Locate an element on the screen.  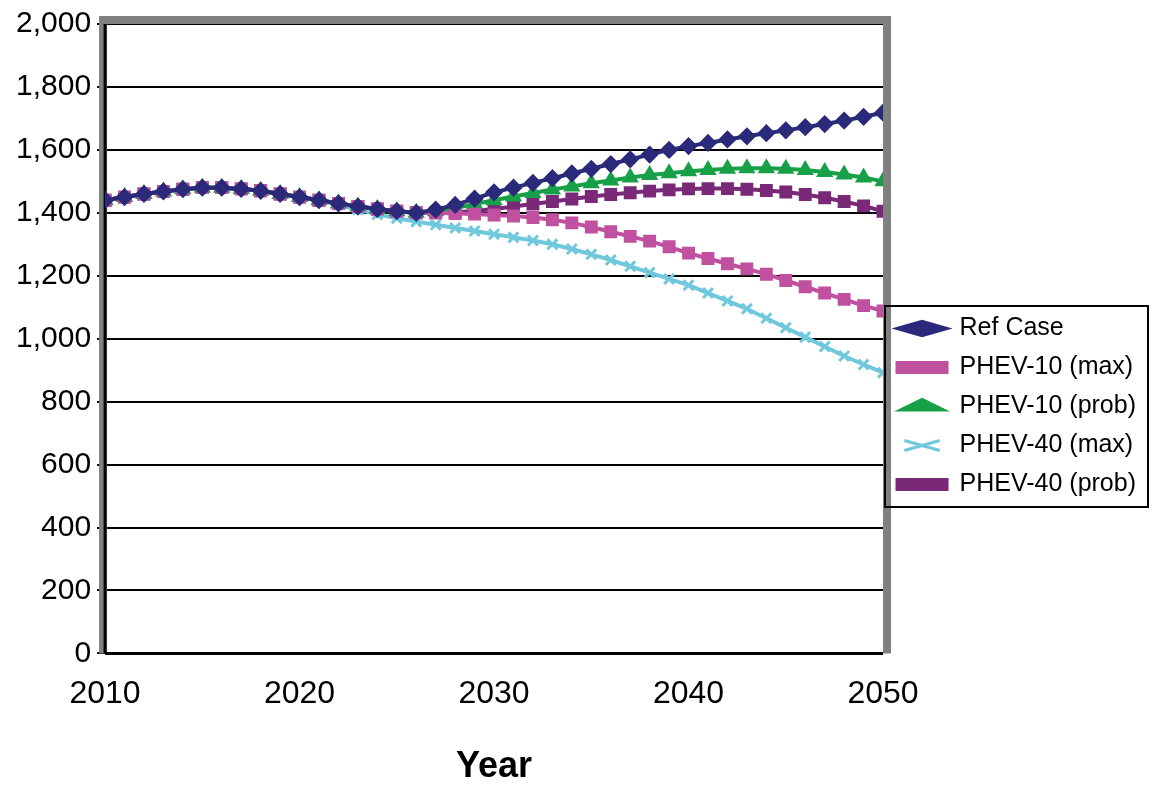
x-tick-label: 2020 is located at coordinates (299, 692).